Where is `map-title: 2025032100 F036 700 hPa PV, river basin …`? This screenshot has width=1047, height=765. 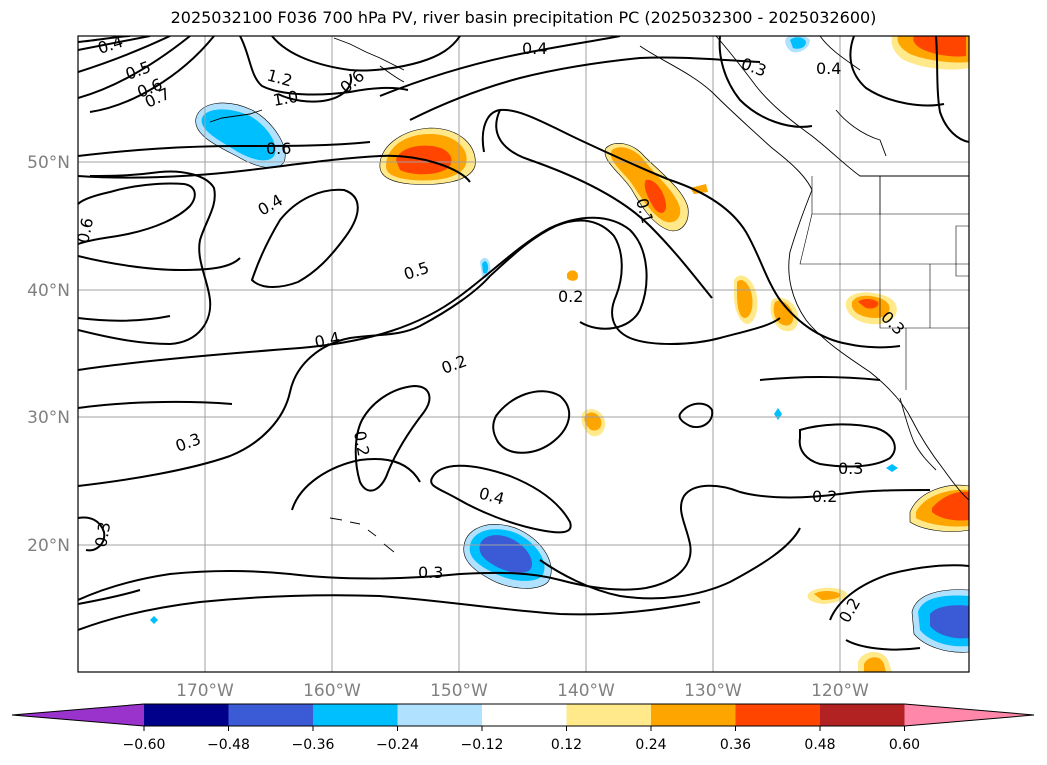
map-title: 2025032100 F036 700 hPa PV, river basin … is located at coordinates (523, 17).